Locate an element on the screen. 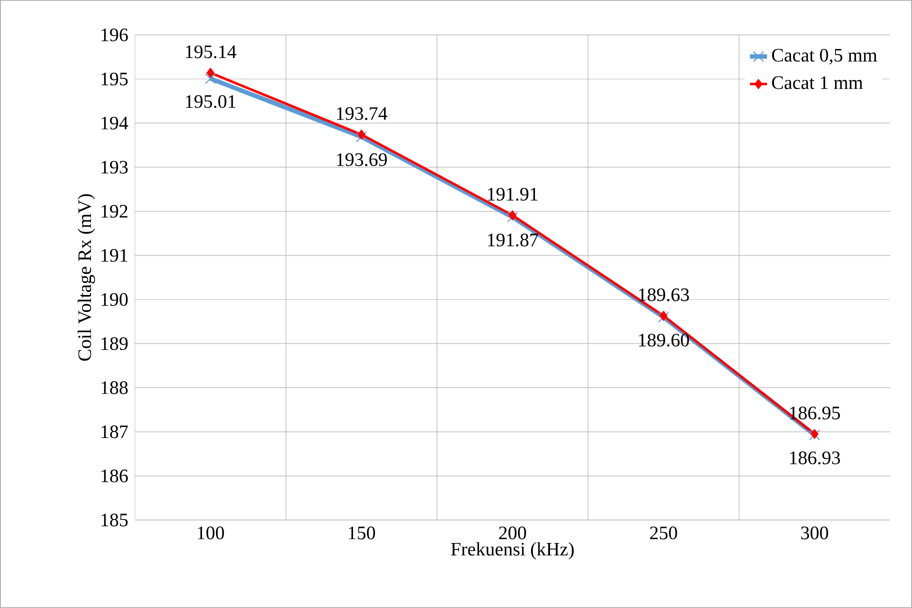 The width and height of the screenshot is (912, 608). x-axis-title: Frekuensi (kHz) is located at coordinates (512, 551).